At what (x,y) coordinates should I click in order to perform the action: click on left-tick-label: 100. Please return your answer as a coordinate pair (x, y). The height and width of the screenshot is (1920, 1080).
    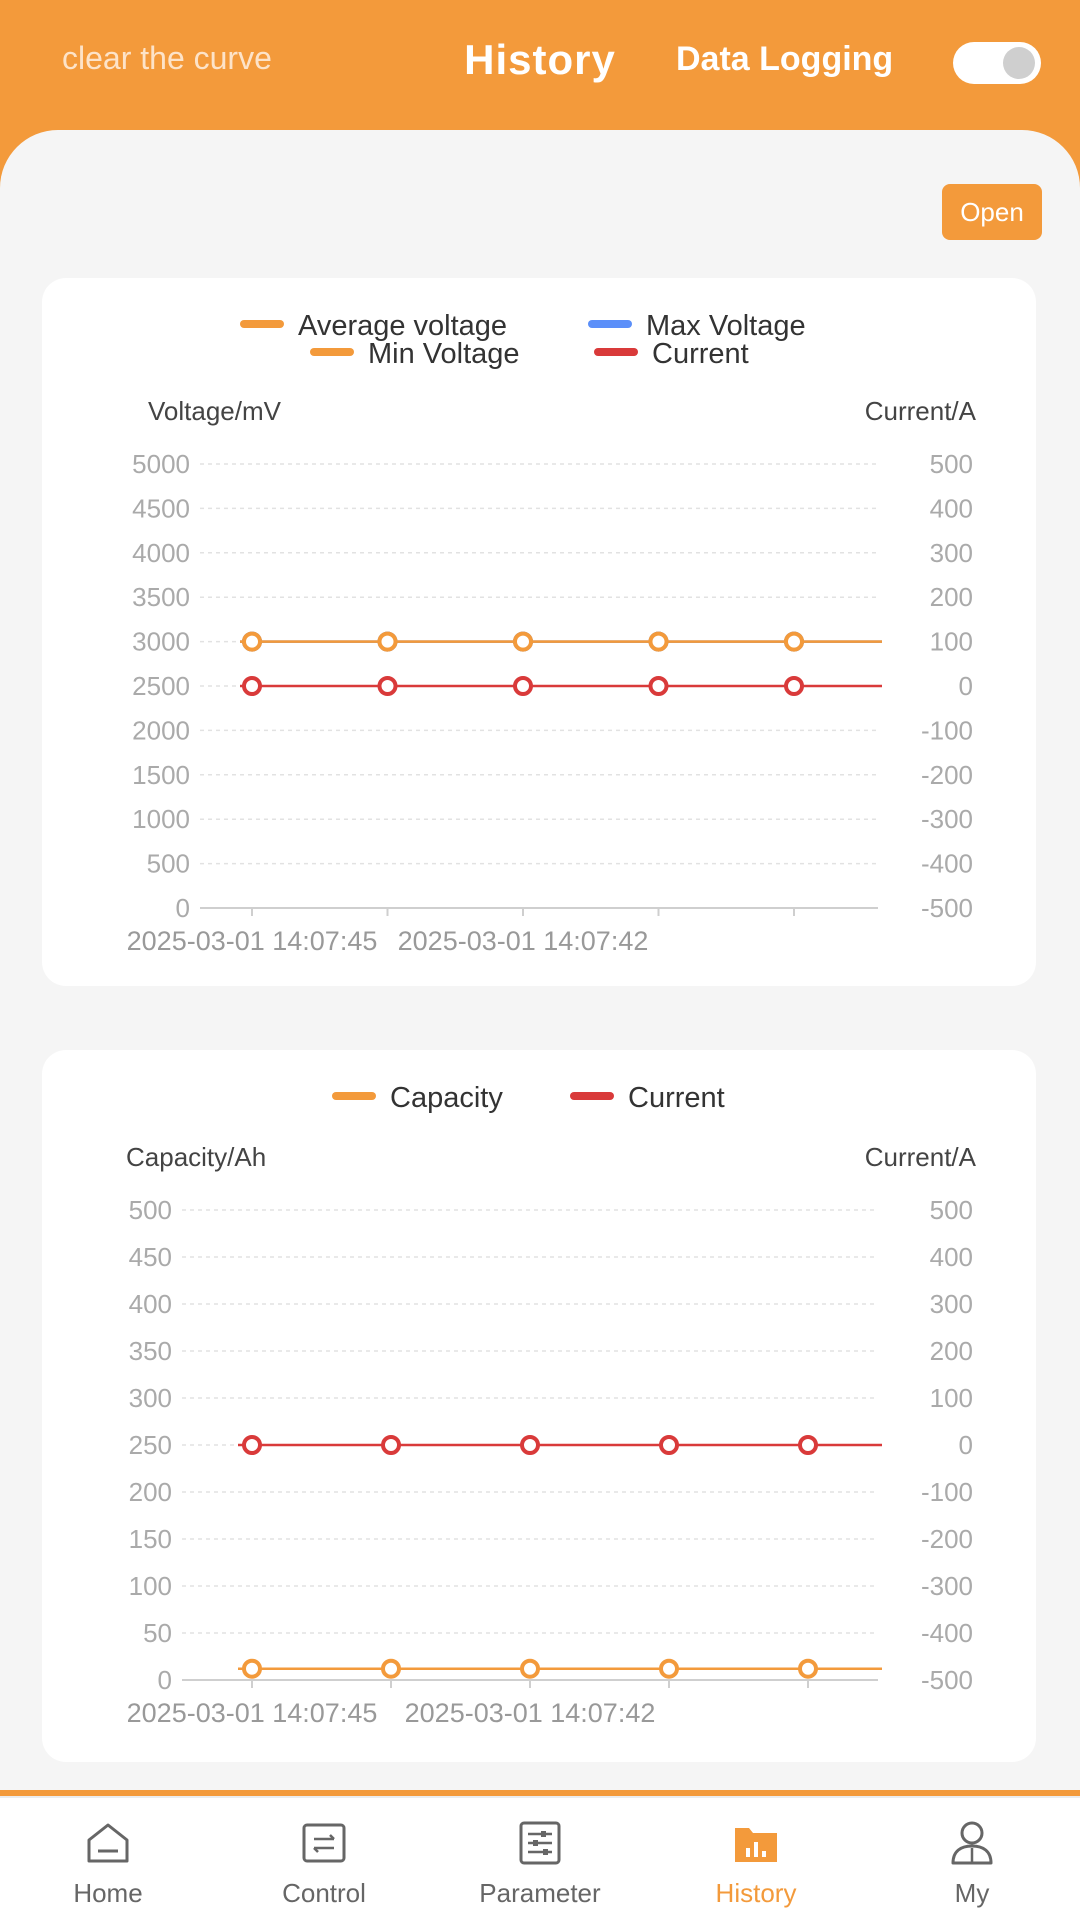
    Looking at the image, I should click on (150, 1586).